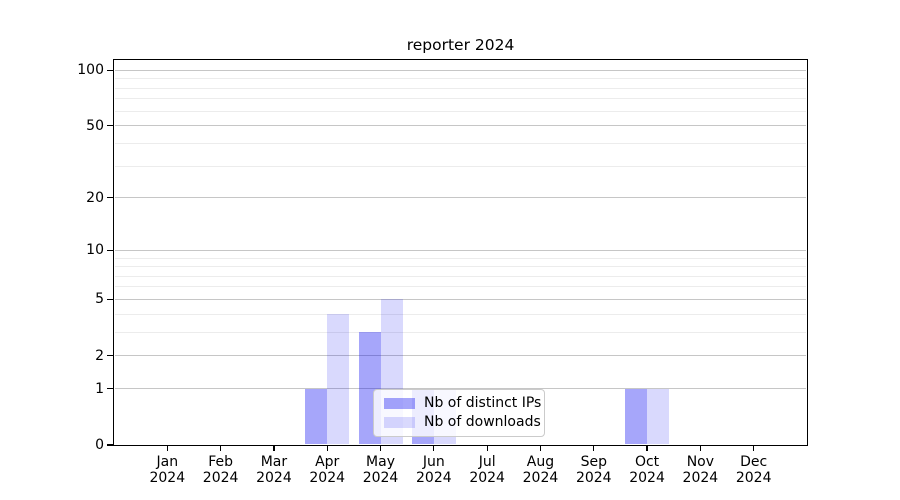 The height and width of the screenshot is (500, 900). I want to click on x-tick-label-sep: Sep 2024, so click(594, 470).